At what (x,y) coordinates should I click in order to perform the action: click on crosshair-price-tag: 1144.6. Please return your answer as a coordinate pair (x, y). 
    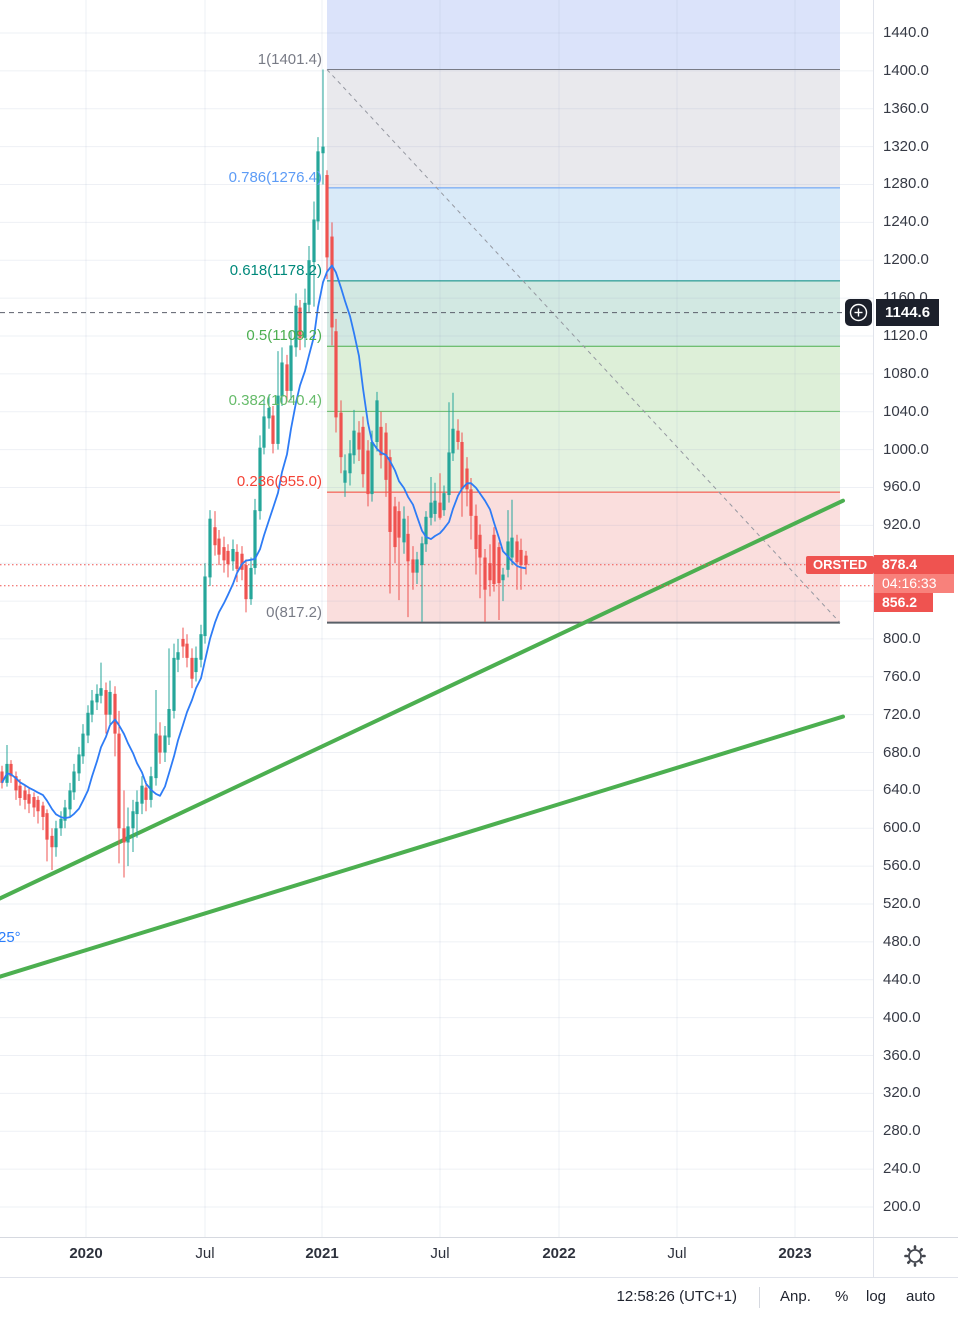
    Looking at the image, I should click on (908, 313).